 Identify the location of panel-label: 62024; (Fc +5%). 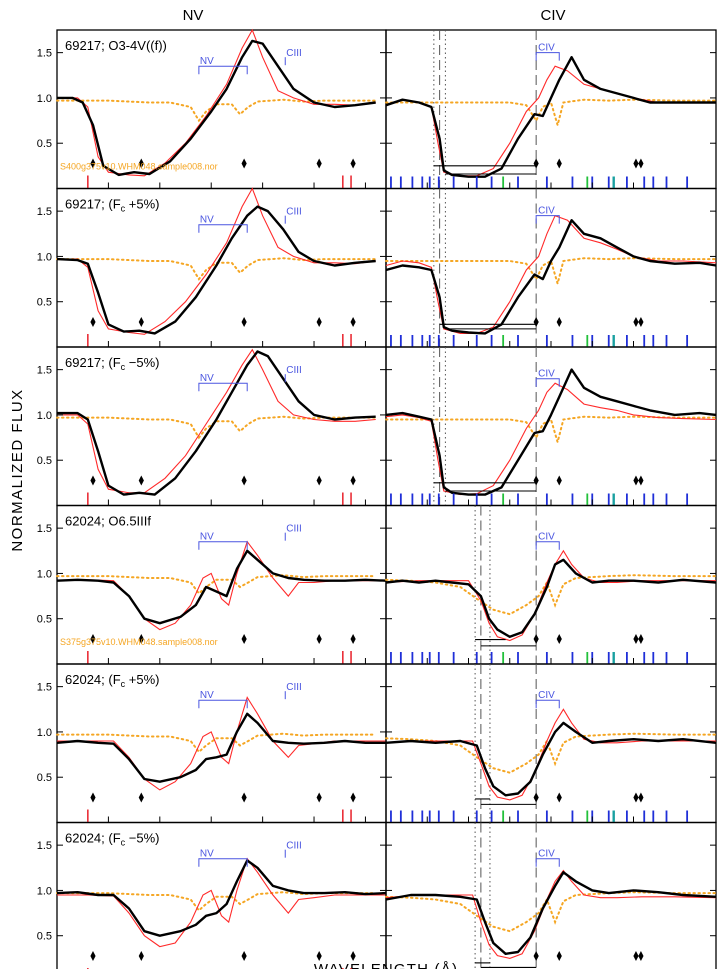
(112, 680).